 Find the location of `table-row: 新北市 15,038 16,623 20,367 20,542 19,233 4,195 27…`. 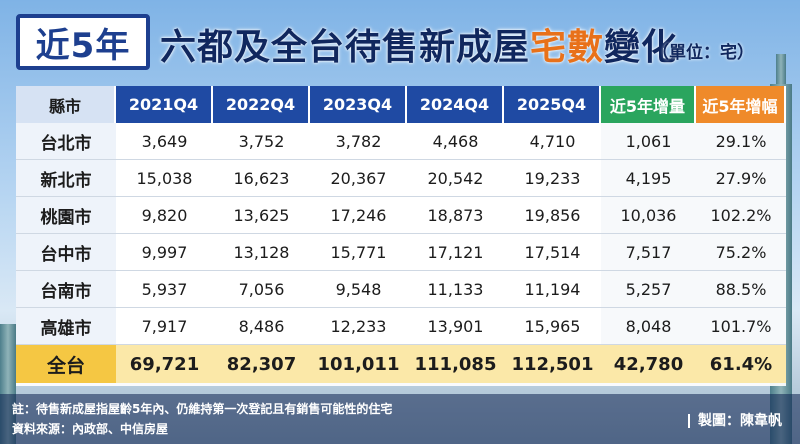

table-row: 新北市 15,038 16,623 20,367 20,542 19,233 4,195 27… is located at coordinates (401, 178).